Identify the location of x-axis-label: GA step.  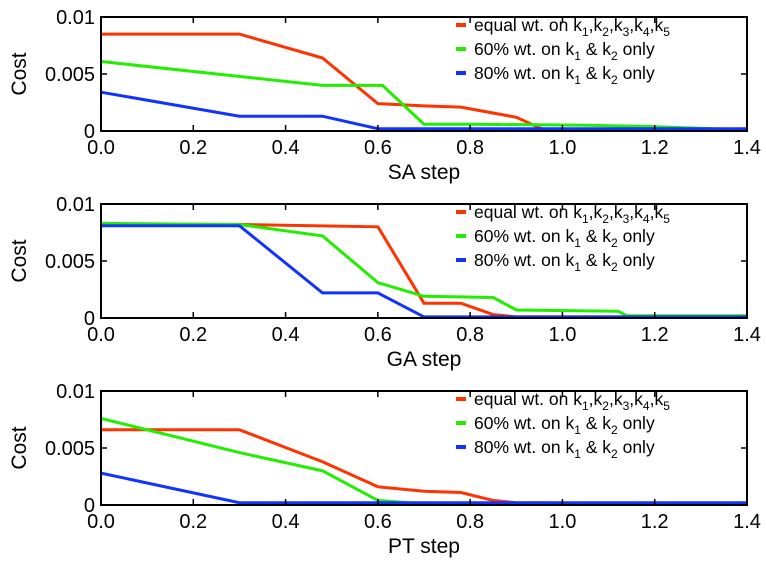
(424, 359).